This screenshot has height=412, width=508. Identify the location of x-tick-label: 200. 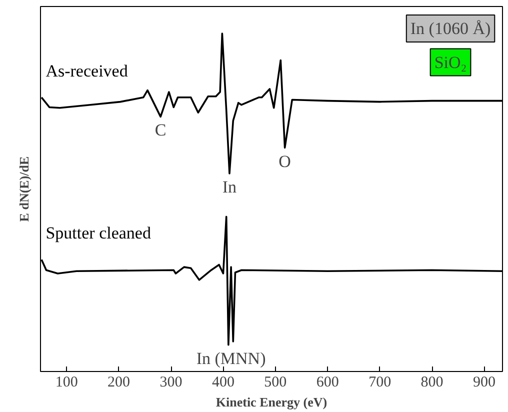
(119, 382).